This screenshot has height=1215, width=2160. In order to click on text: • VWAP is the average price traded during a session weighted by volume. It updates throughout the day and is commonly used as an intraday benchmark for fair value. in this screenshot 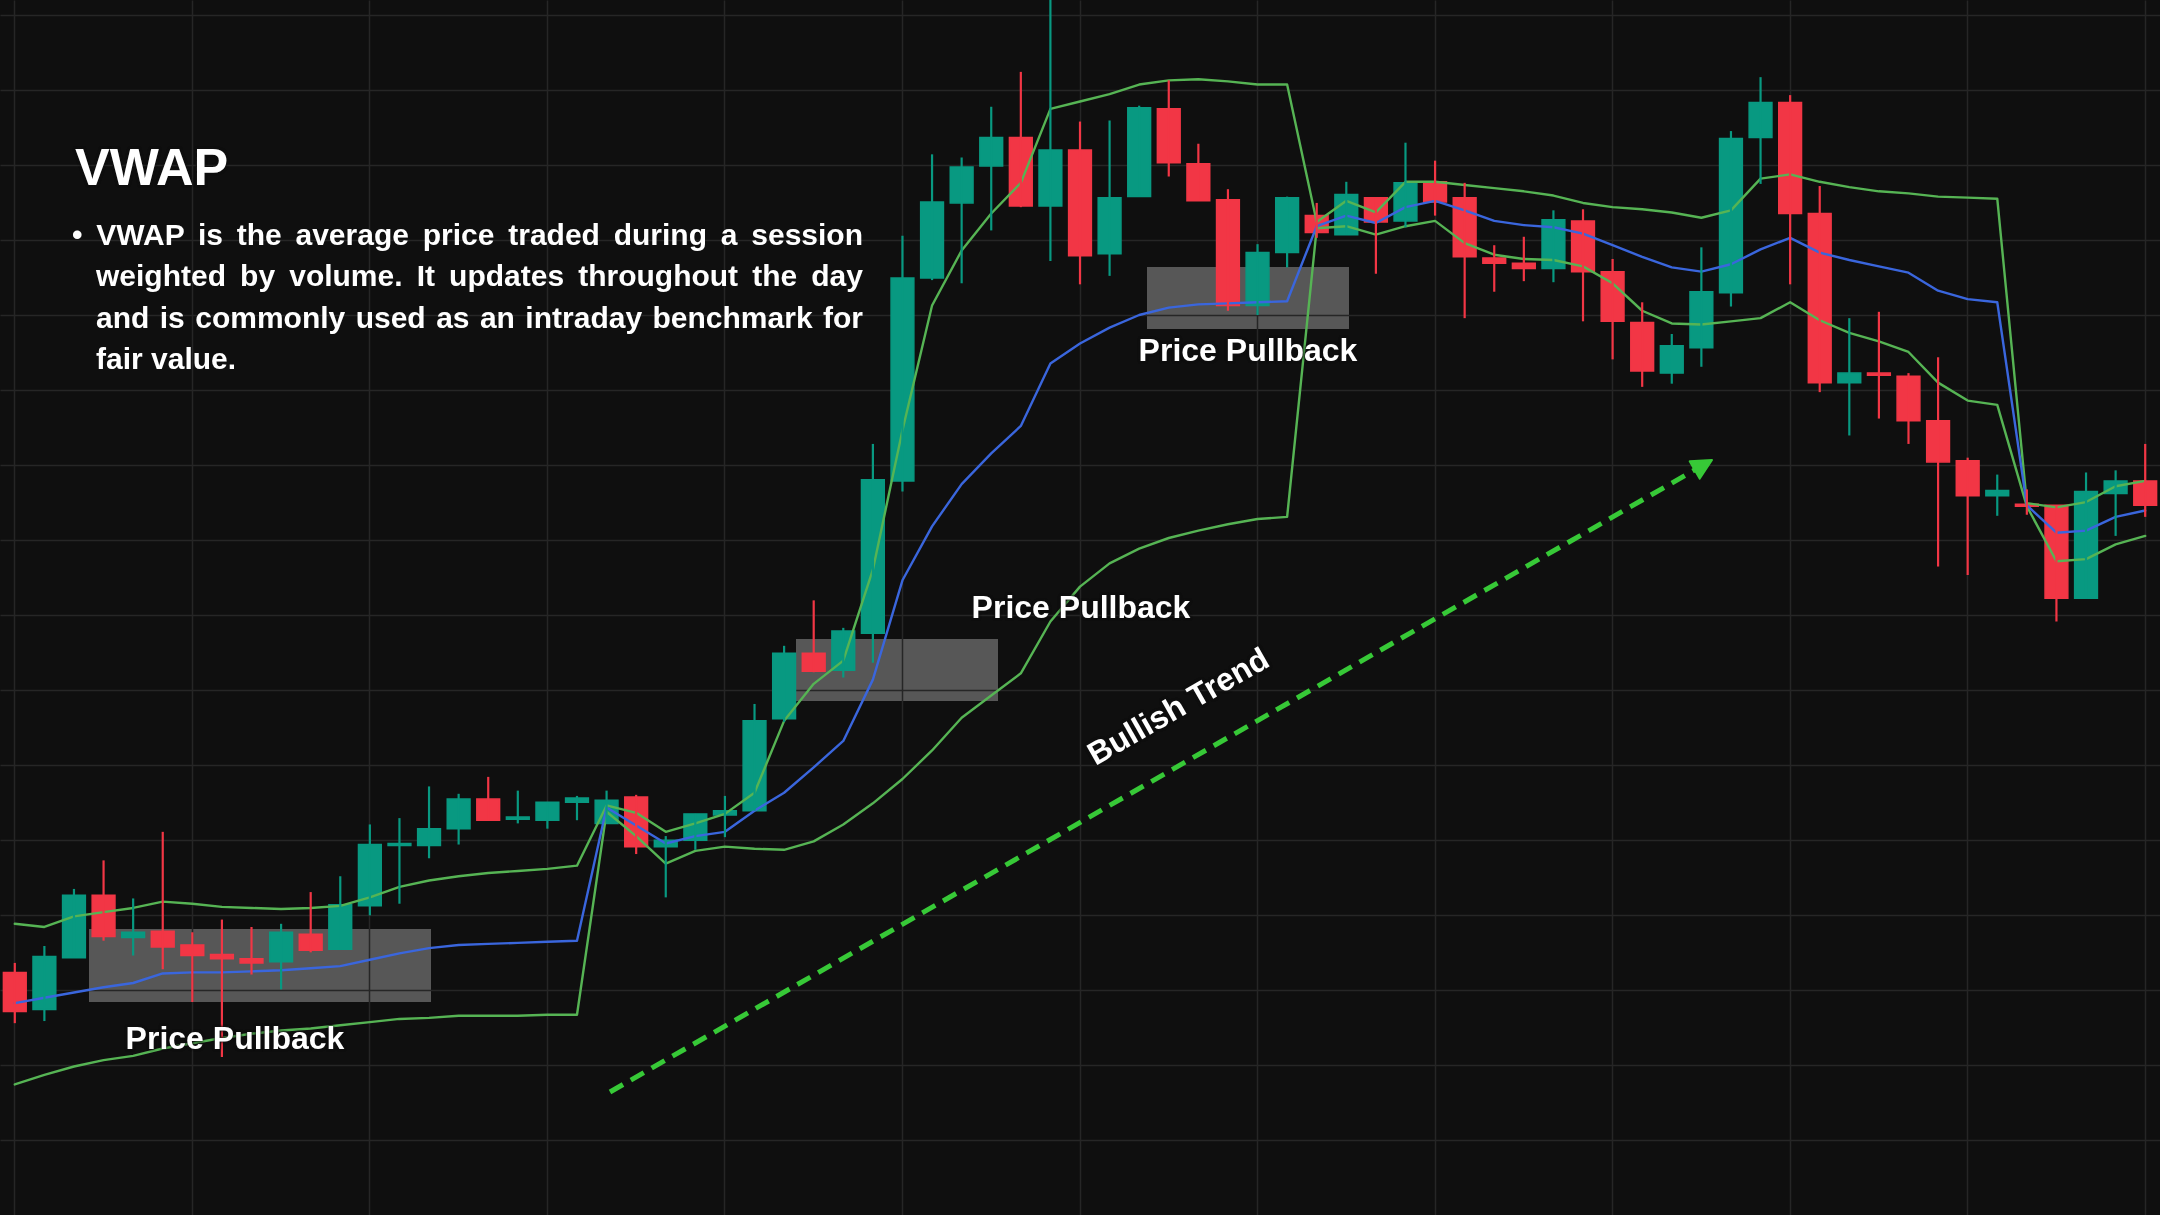, I will do `click(467, 297)`.